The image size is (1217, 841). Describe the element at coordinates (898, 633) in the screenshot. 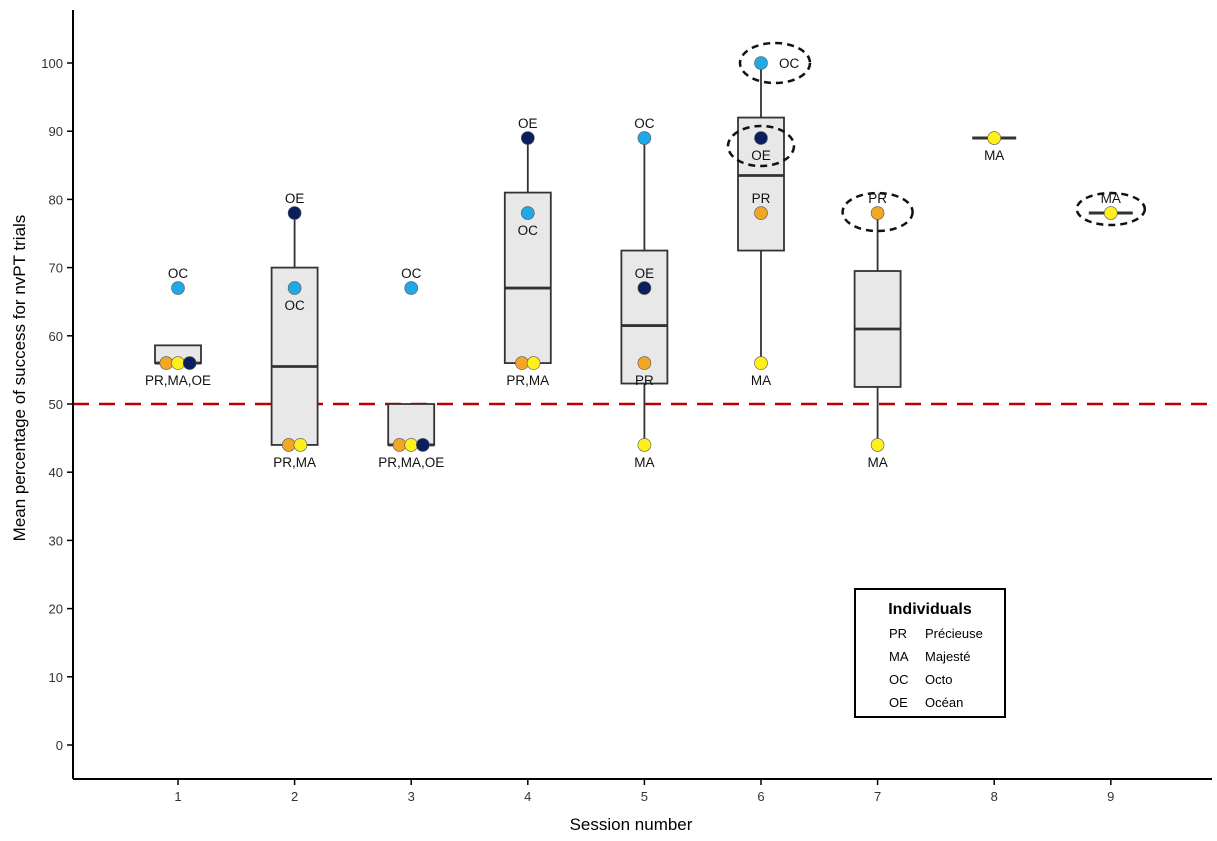

I see `legend-code: PR` at that location.